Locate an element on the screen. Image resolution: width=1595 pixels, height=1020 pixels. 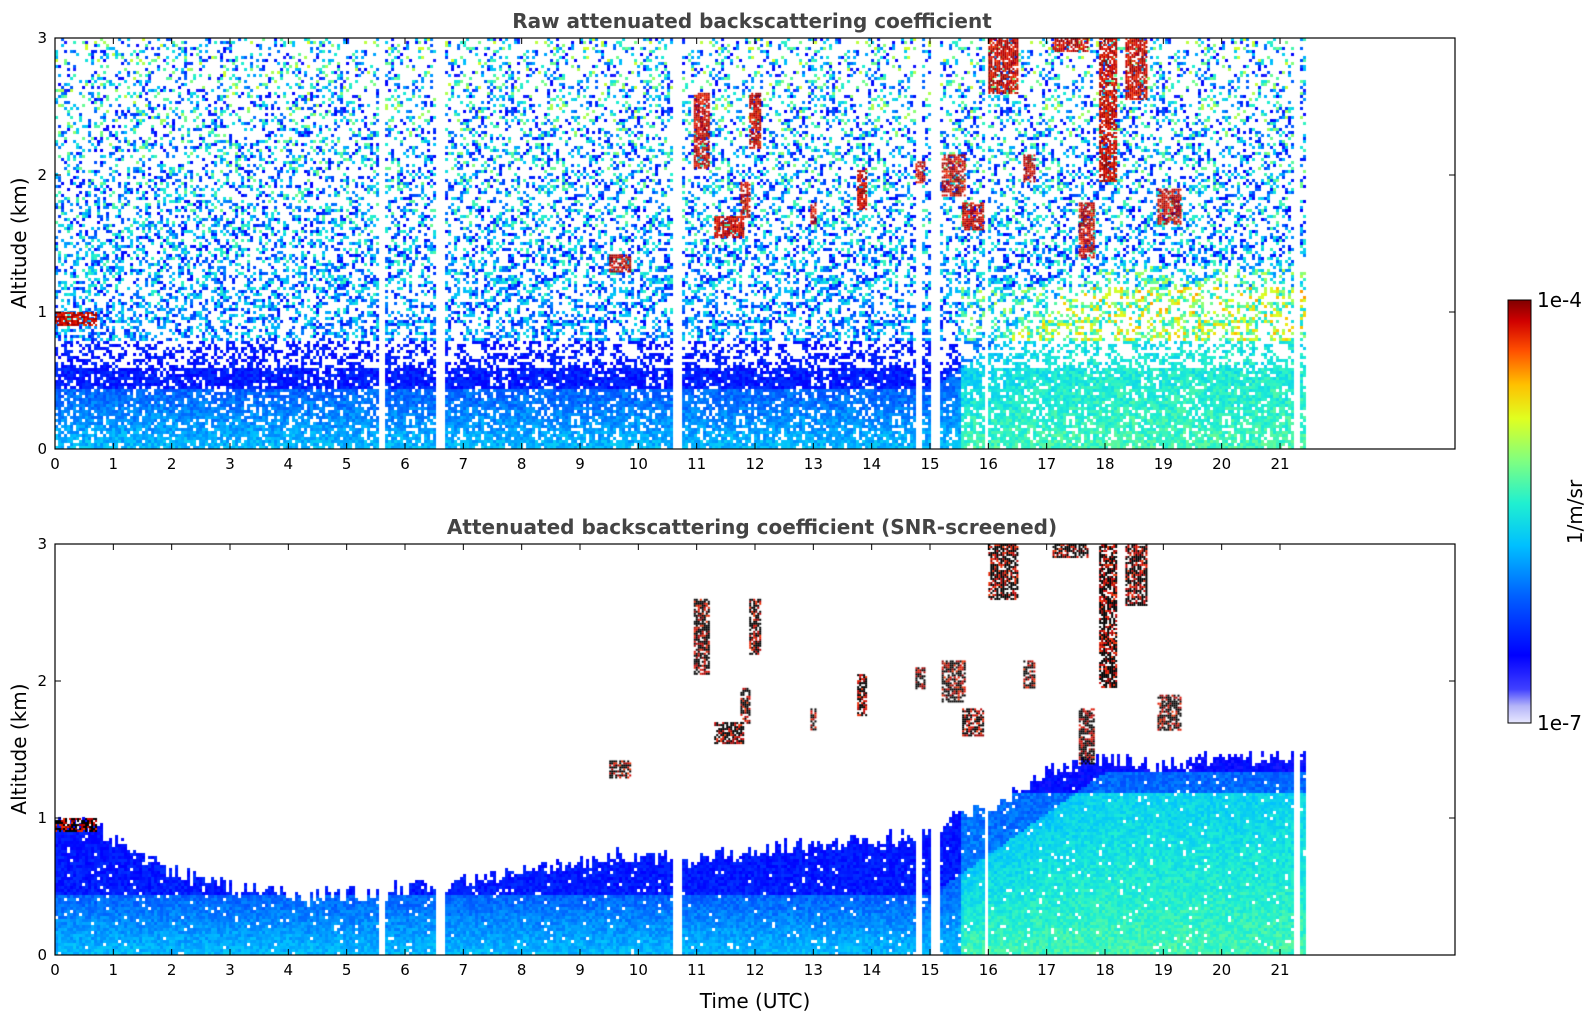
panel-raw-y-label: Altitude (km) is located at coordinates (19, 242).